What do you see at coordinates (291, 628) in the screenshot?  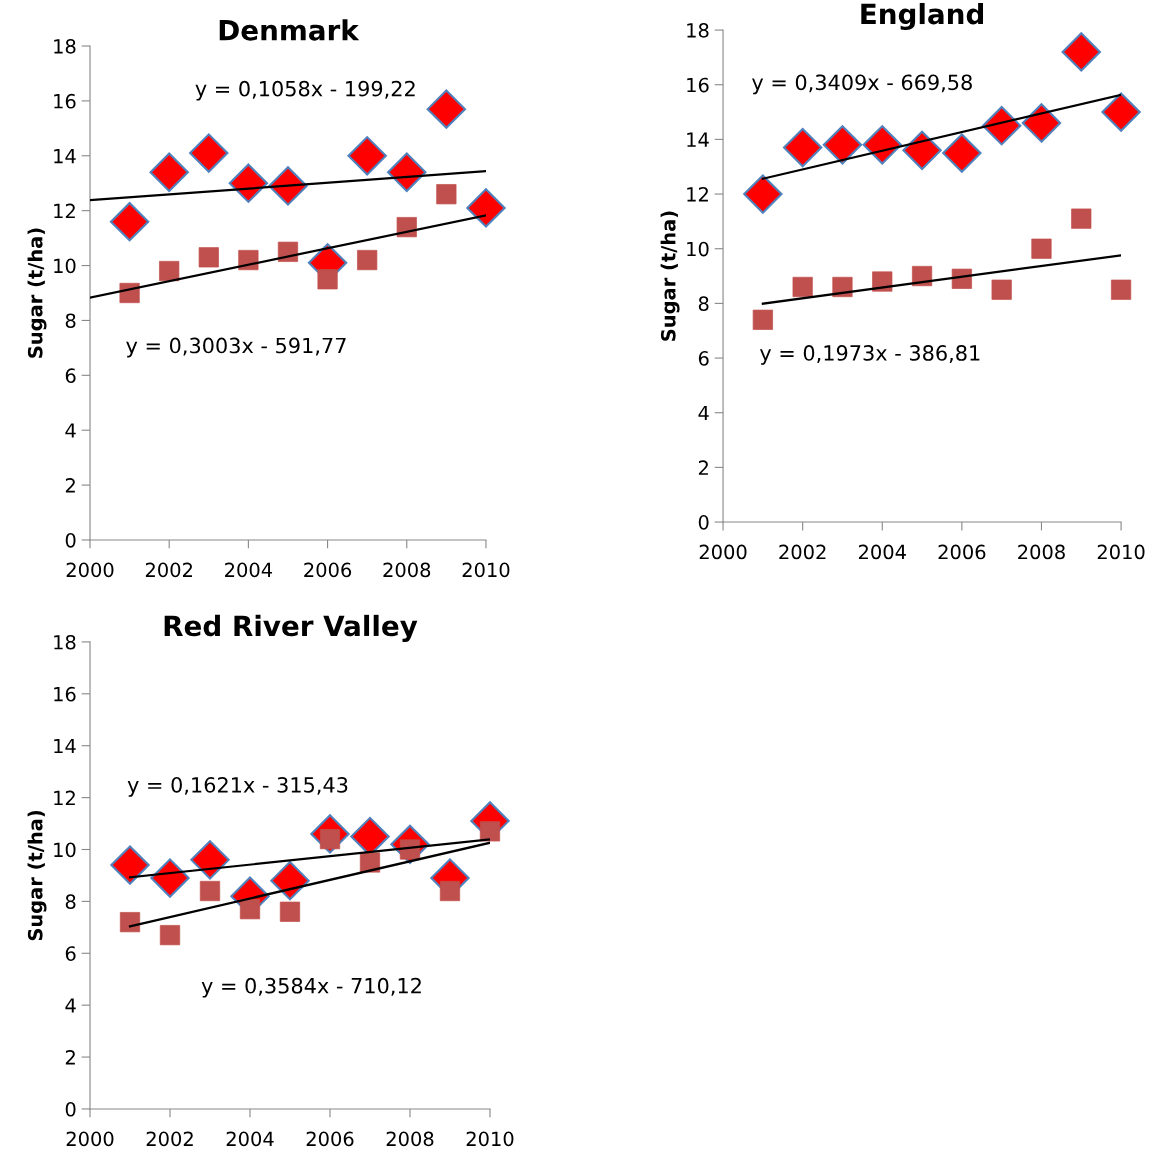 I see `chart-title: Red River Valley` at bounding box center [291, 628].